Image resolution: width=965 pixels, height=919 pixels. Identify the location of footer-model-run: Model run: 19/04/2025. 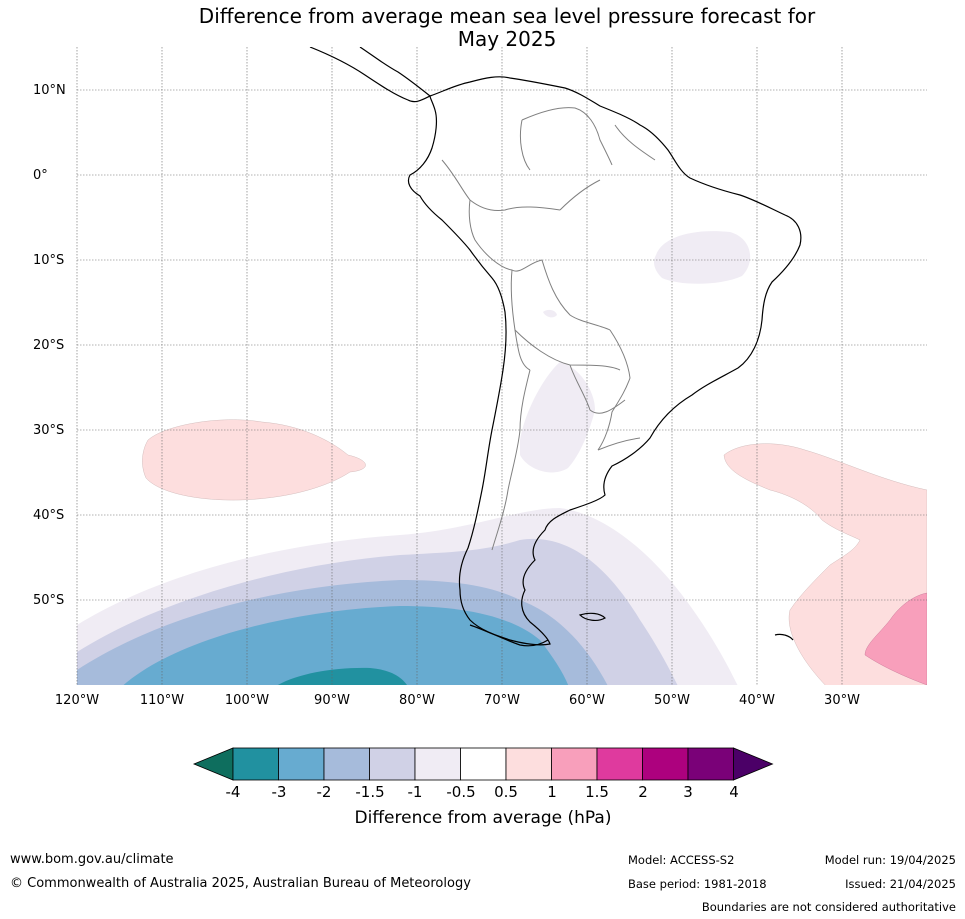
(890, 860).